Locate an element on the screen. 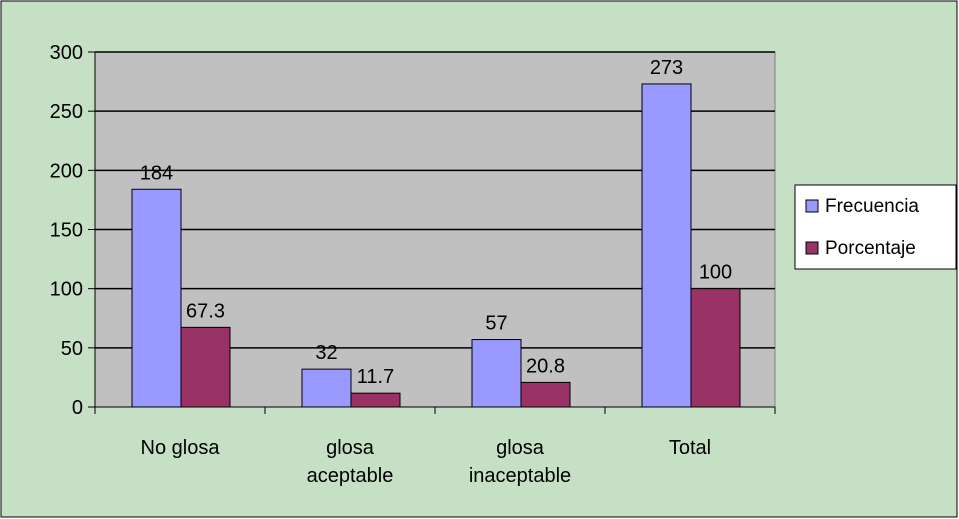 The height and width of the screenshot is (519, 959). y-tick-label: 100 is located at coordinates (66, 290).